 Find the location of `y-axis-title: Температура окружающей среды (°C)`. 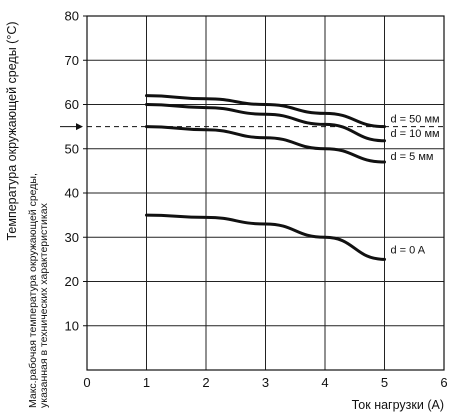

y-axis-title: Температура окружающей среды (°C) is located at coordinates (12, 130).